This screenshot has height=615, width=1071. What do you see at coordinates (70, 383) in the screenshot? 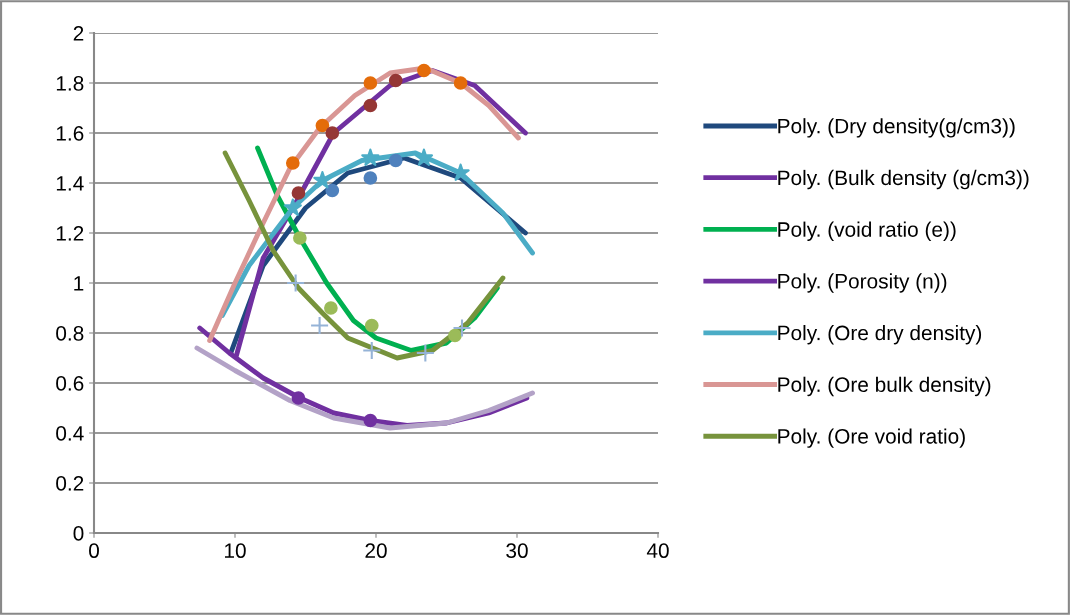
I see `y-tick-label: 0.6` at bounding box center [70, 383].